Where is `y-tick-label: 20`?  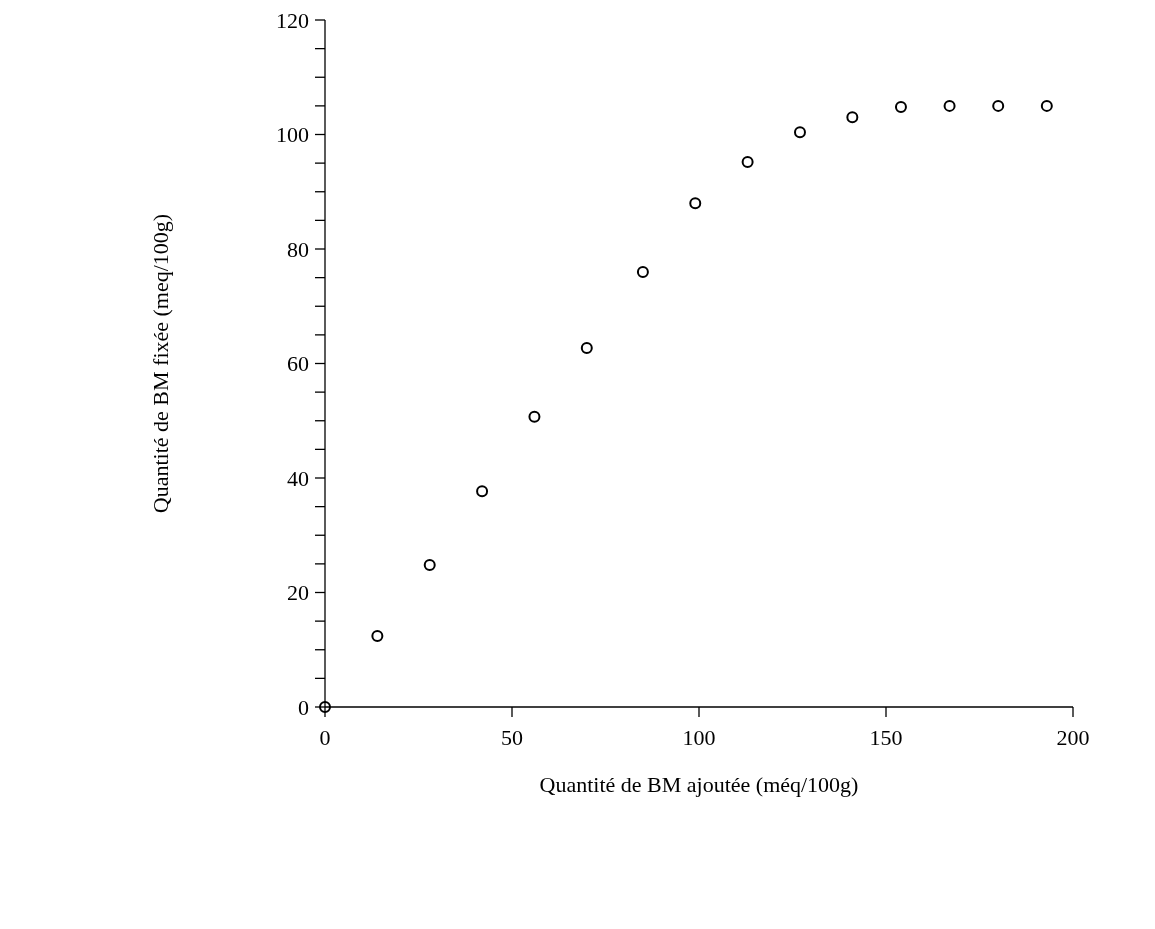
y-tick-label: 20 is located at coordinates (298, 593).